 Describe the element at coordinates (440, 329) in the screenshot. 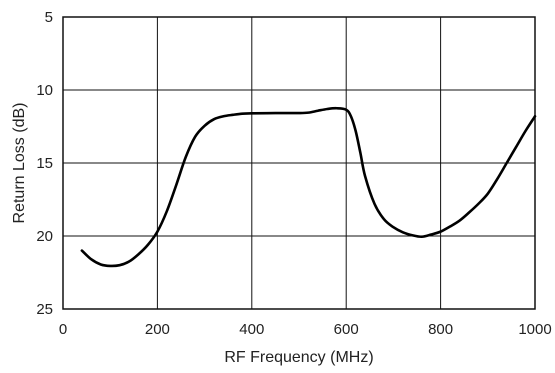

I see `x-tick-label: 800` at that location.